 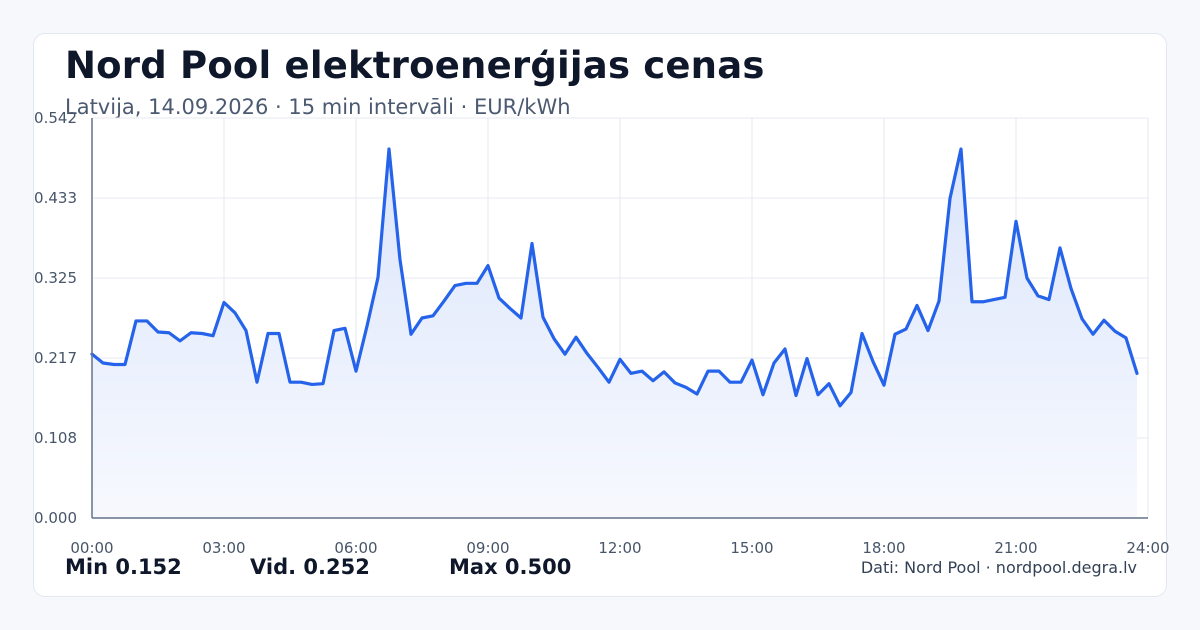 I want to click on x-tick-label: 15:00, so click(x=751, y=548).